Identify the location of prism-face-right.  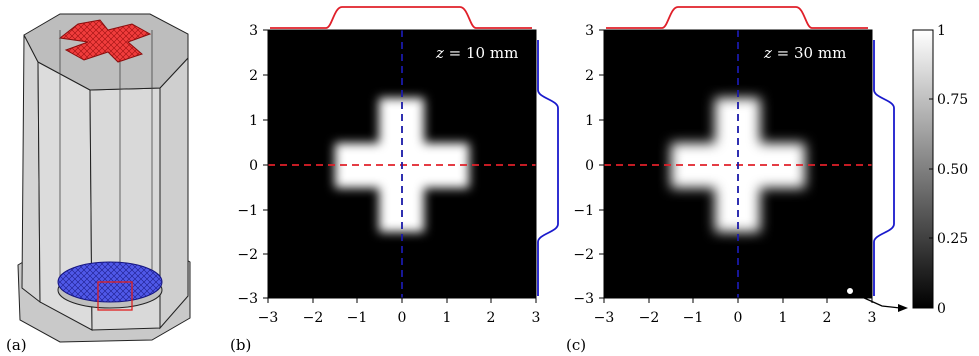
(174, 193).